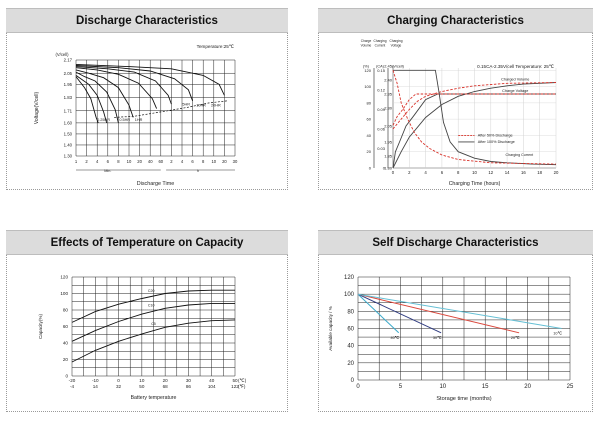 Image resolution: width=598 pixels, height=423 pixels. I want to click on discharge-xtick: 8, so click(118, 161).